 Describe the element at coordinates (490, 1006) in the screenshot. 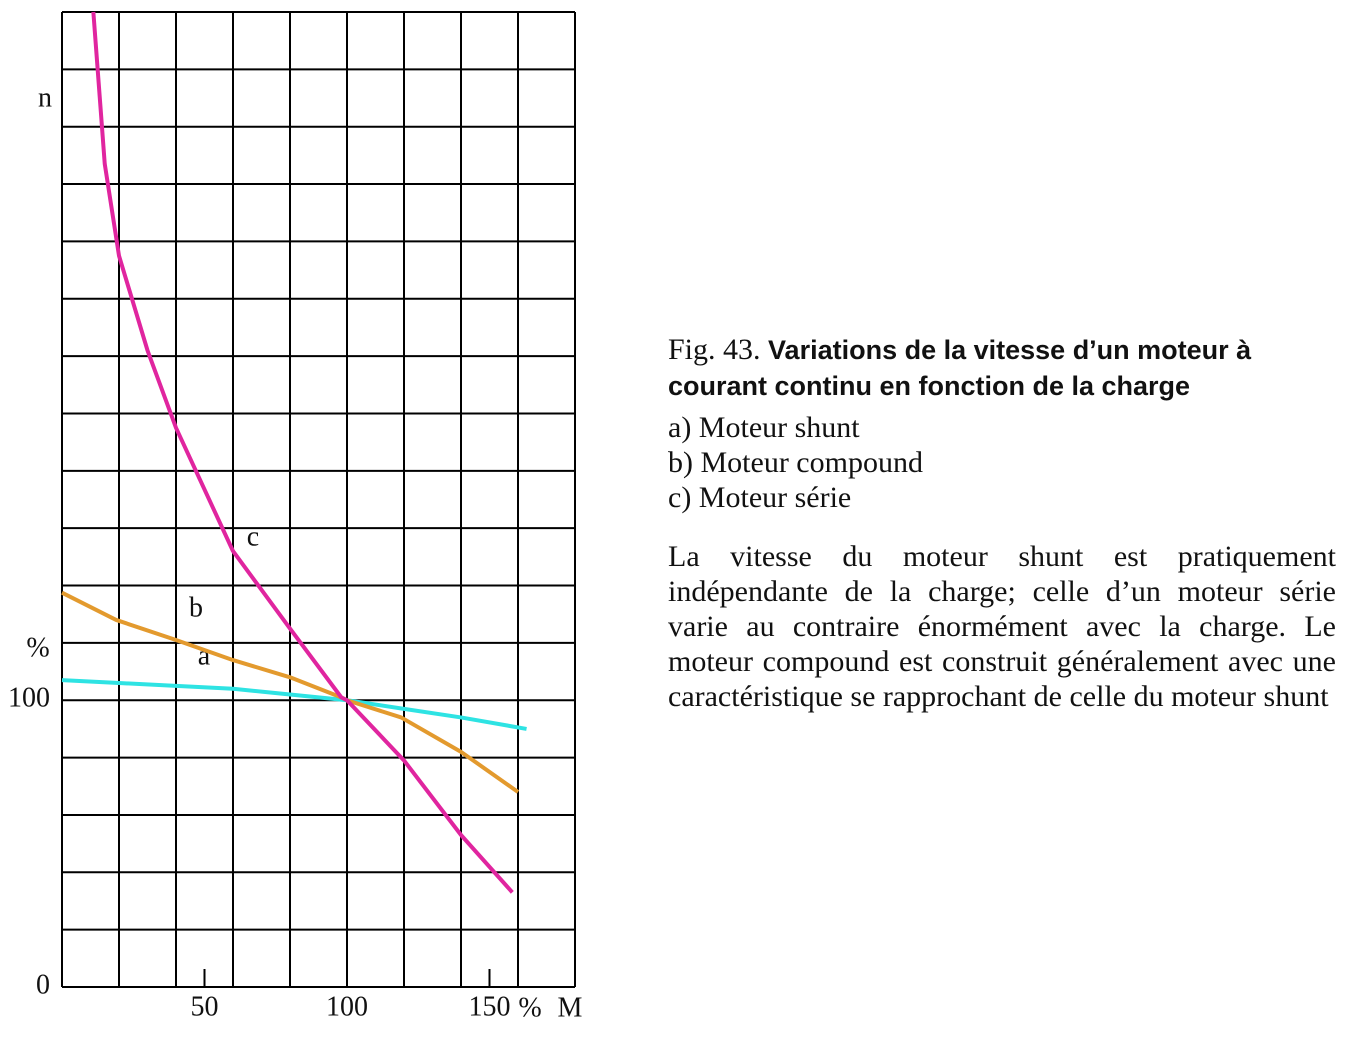

I see `x-tick-label: 150` at that location.